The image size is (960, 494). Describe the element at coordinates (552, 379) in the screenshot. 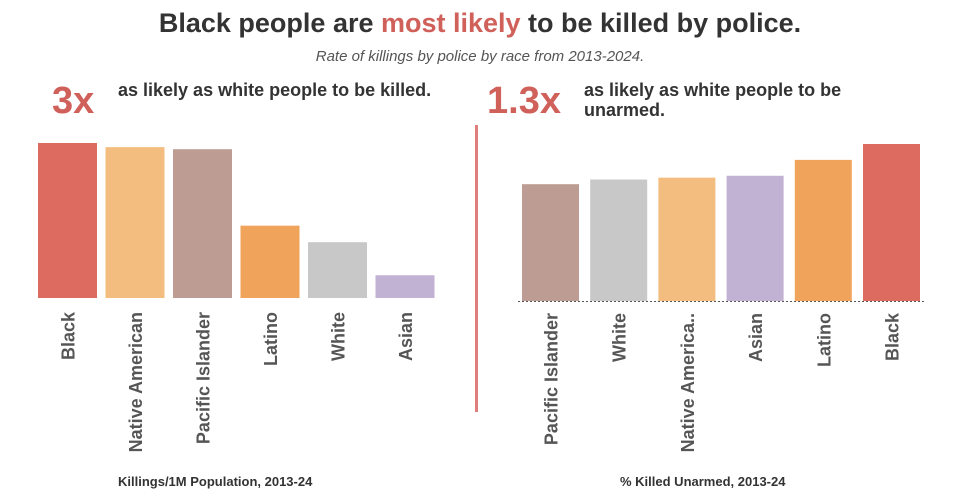

I see `right-tick-label-pacific-islander: Pacific Islander` at that location.